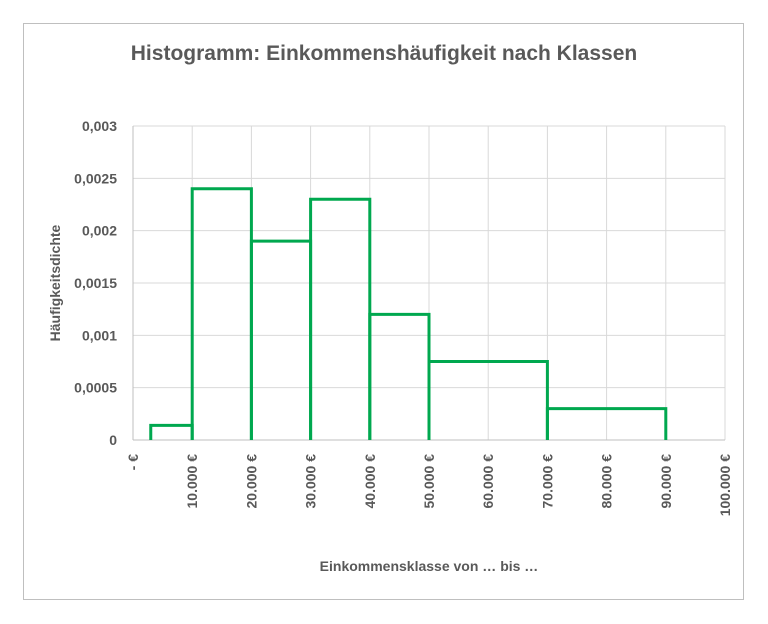 This screenshot has width=768, height=624. I want to click on x-tick-label: 20.000 €, so click(251, 481).